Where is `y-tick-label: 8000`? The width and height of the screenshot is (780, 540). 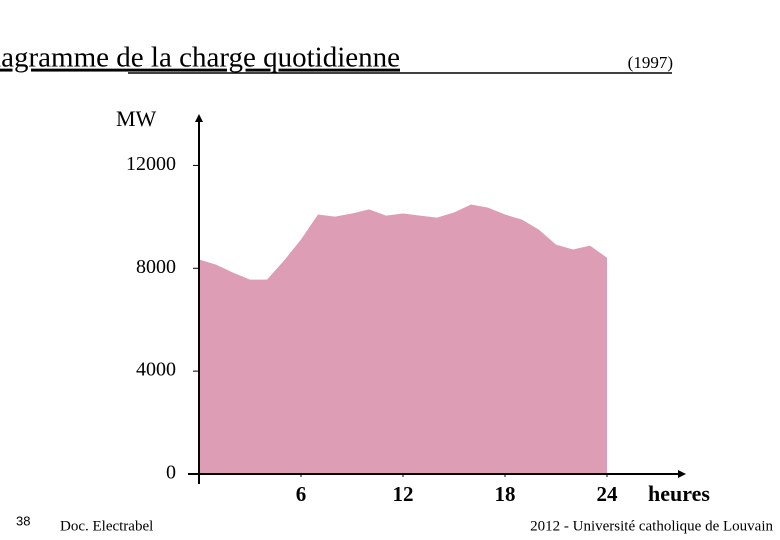
y-tick-label: 8000 is located at coordinates (156, 267).